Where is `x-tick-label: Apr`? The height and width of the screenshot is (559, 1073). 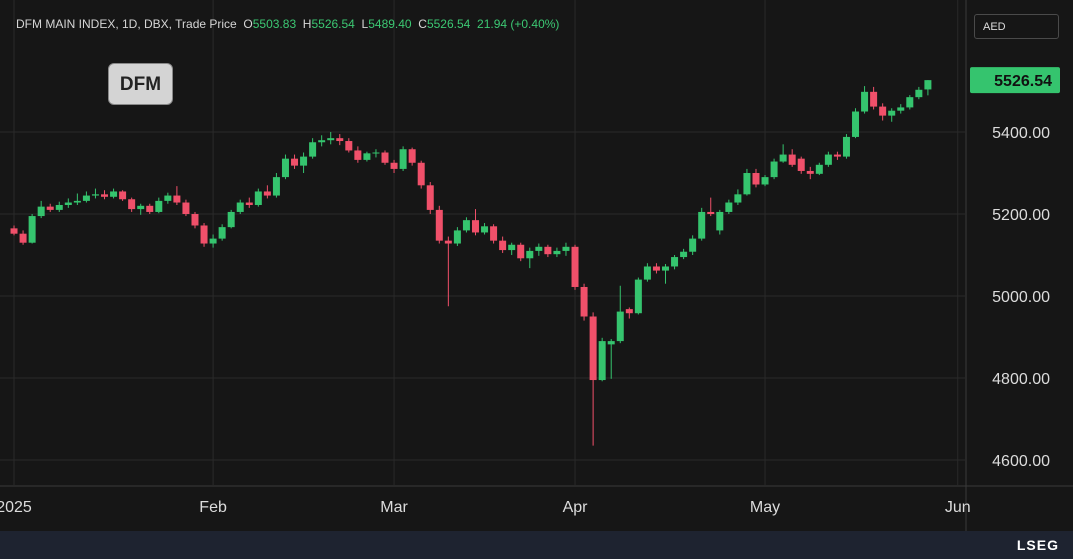 x-tick-label: Apr is located at coordinates (576, 507).